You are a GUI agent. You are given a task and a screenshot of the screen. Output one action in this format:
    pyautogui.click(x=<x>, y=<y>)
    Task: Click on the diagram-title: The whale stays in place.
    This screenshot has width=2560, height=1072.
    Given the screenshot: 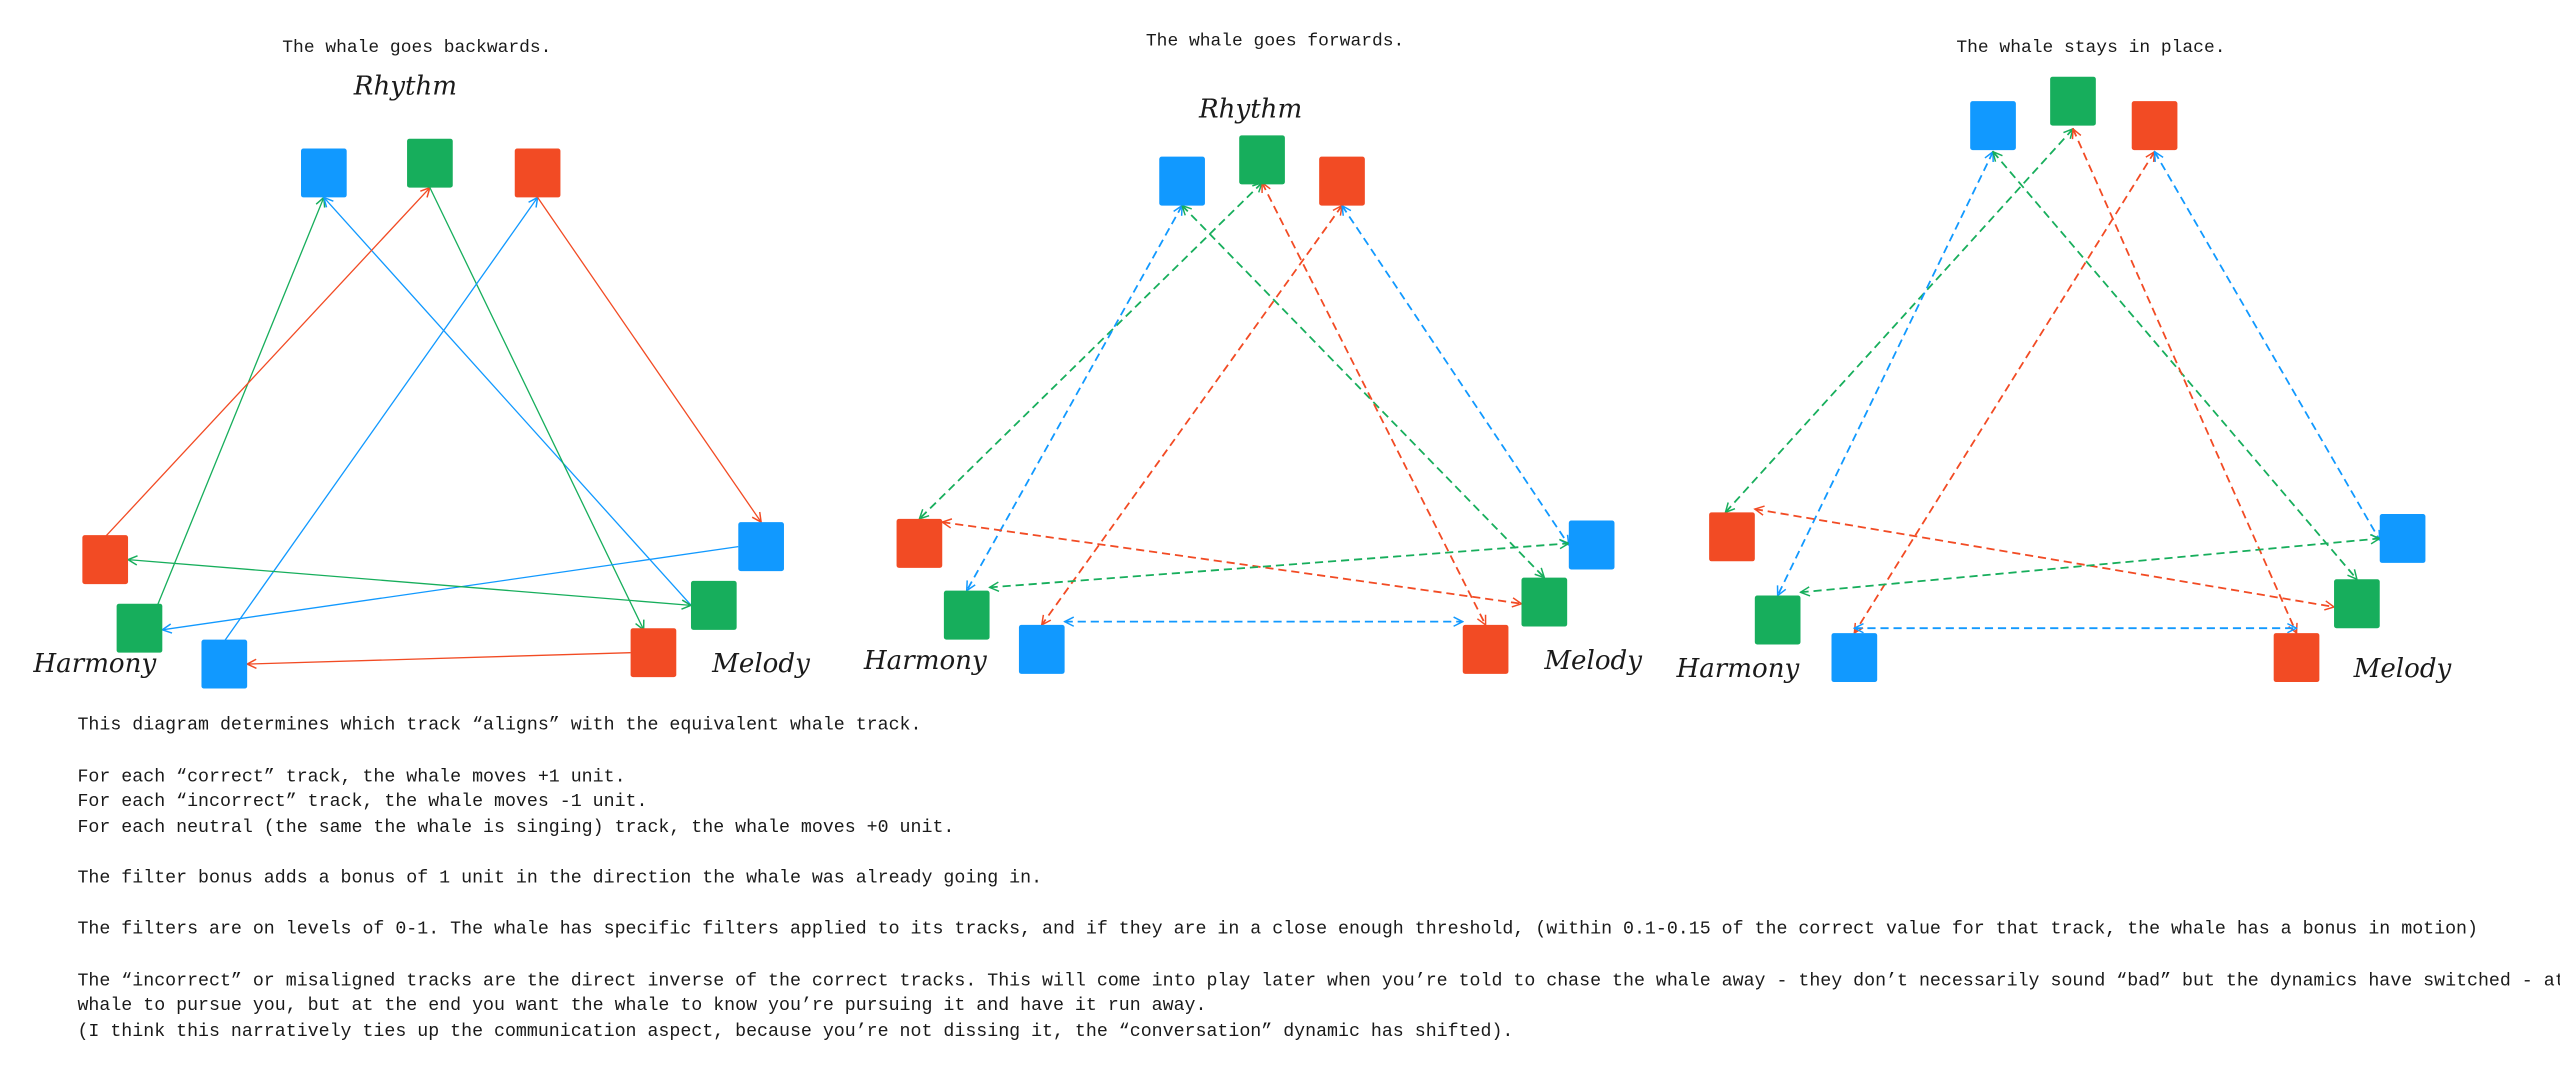 What is the action you would take?
    pyautogui.click(x=2090, y=48)
    